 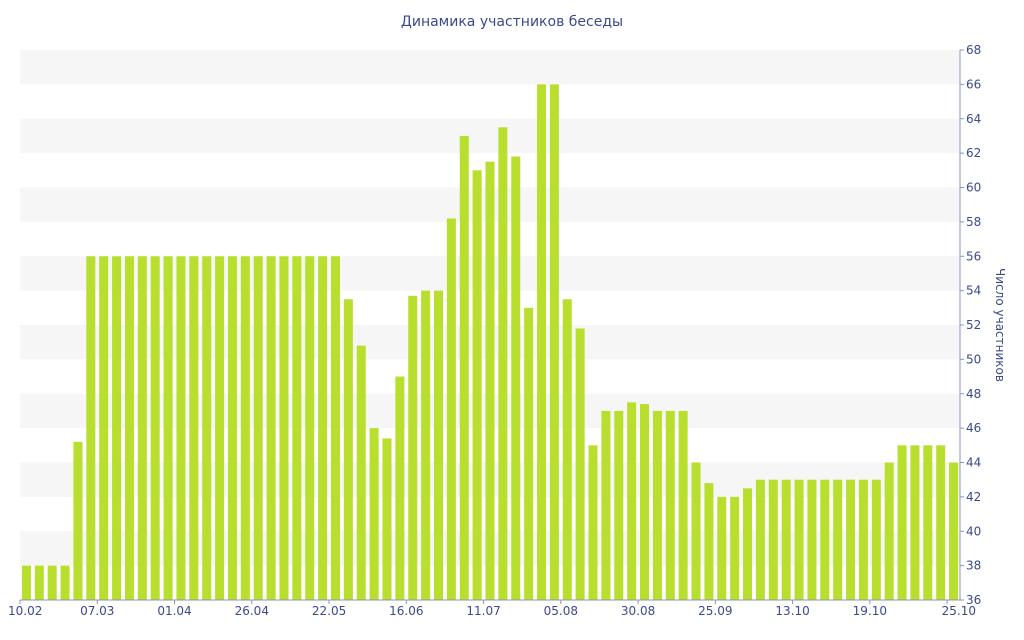 I want to click on y-axis-ticks: 36 38 40 42 44 46 48 50 52 54 56 58 60 62 64 66 68, so click(x=970, y=325).